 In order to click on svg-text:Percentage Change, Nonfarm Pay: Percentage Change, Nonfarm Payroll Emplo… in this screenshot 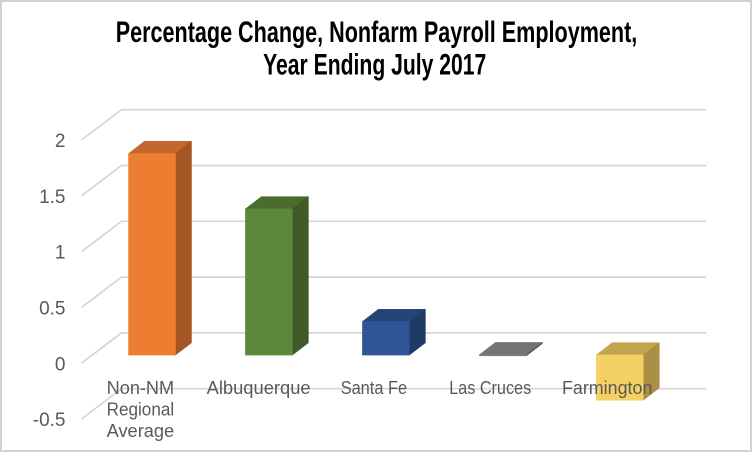, I will do `click(377, 32)`.